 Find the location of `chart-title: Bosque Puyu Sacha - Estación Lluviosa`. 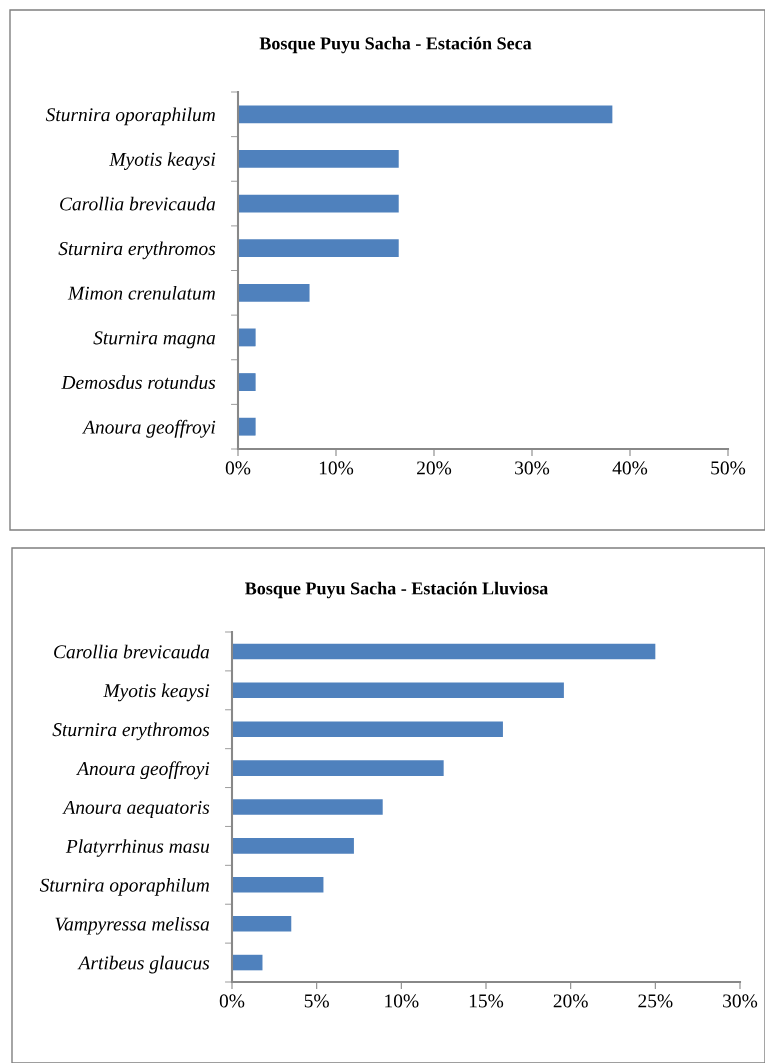

chart-title: Bosque Puyu Sacha - Estación Lluviosa is located at coordinates (396, 590).